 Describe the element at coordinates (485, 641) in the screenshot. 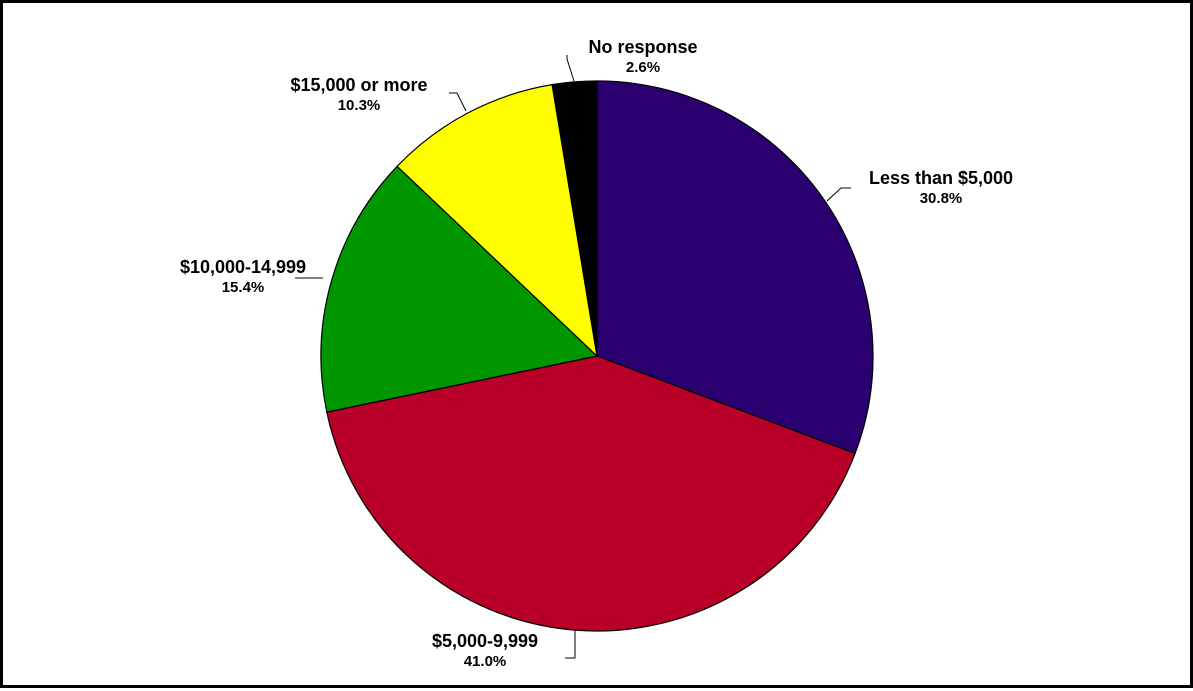

I see `slice-label-2: $5,000-9,999` at that location.